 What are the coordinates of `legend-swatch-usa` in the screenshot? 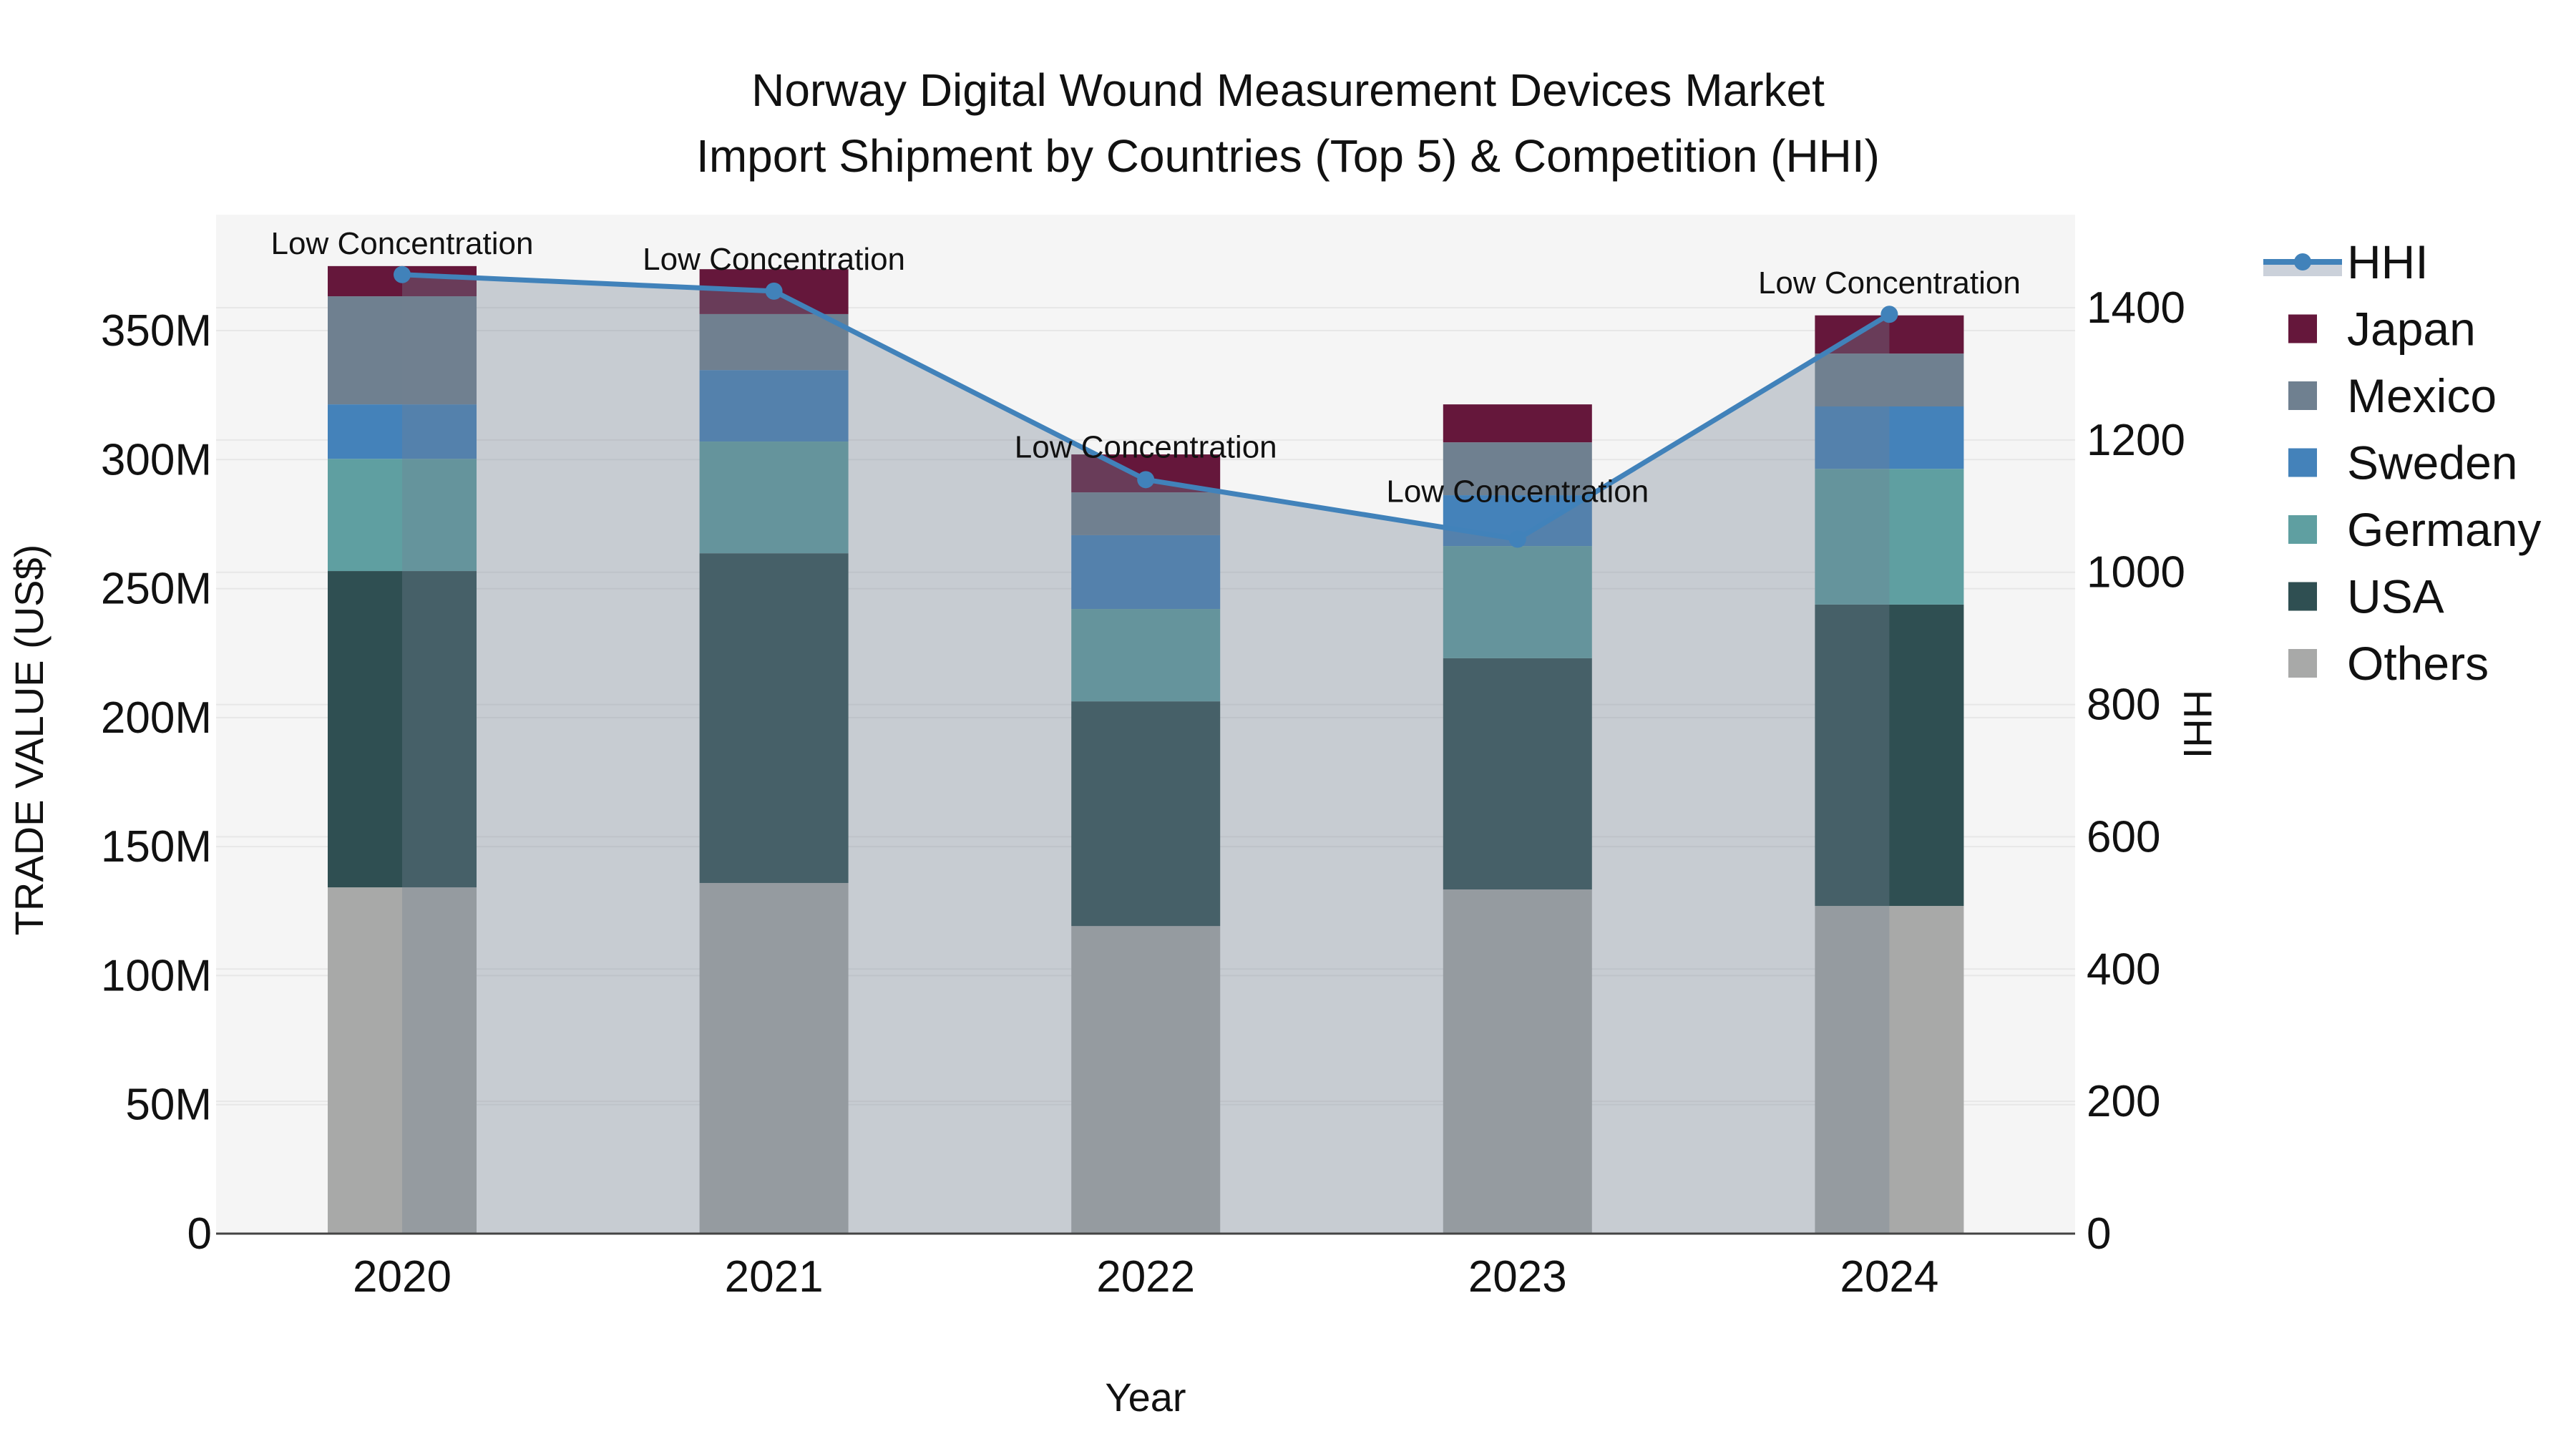 It's located at (2302, 596).